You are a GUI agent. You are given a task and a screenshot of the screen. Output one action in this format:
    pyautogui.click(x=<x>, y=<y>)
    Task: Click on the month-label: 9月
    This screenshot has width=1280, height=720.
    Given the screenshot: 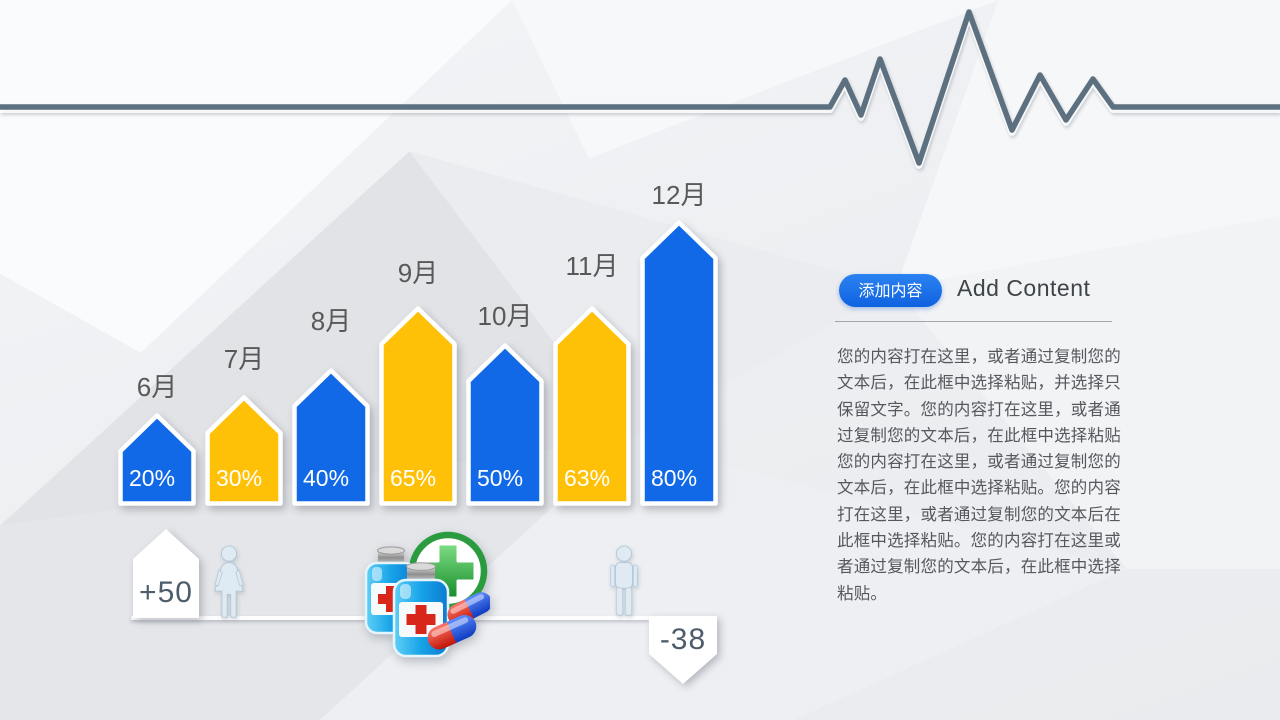 What is the action you would take?
    pyautogui.click(x=418, y=273)
    